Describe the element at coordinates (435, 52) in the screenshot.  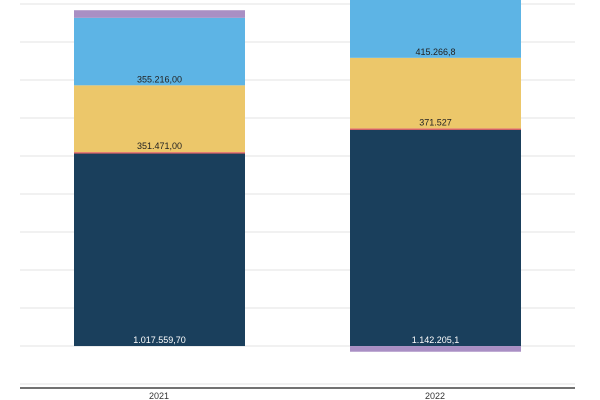
I see `data-label-2022-3: 415.266,8` at that location.